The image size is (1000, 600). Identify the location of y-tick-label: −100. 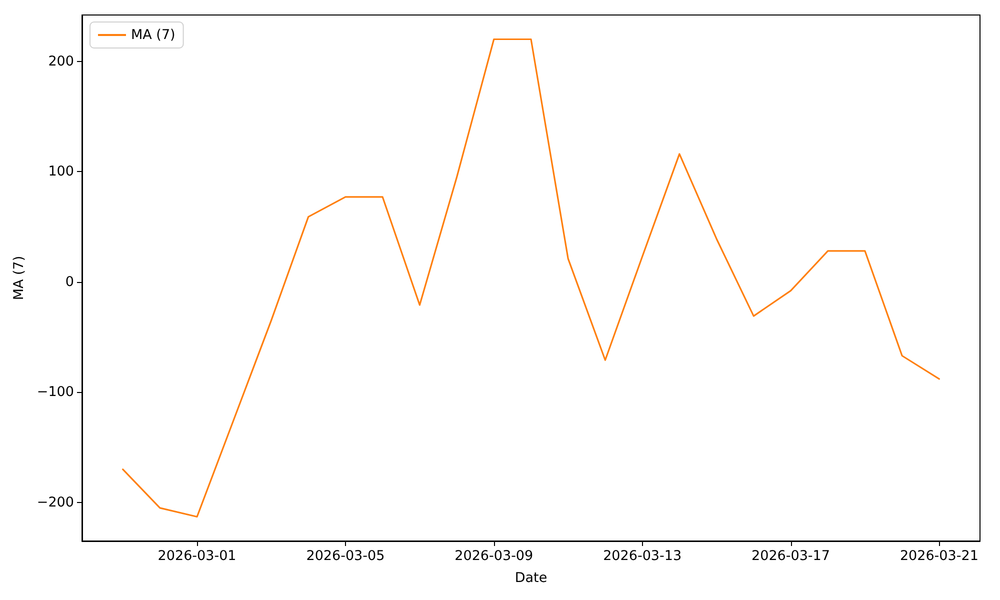
(55, 392).